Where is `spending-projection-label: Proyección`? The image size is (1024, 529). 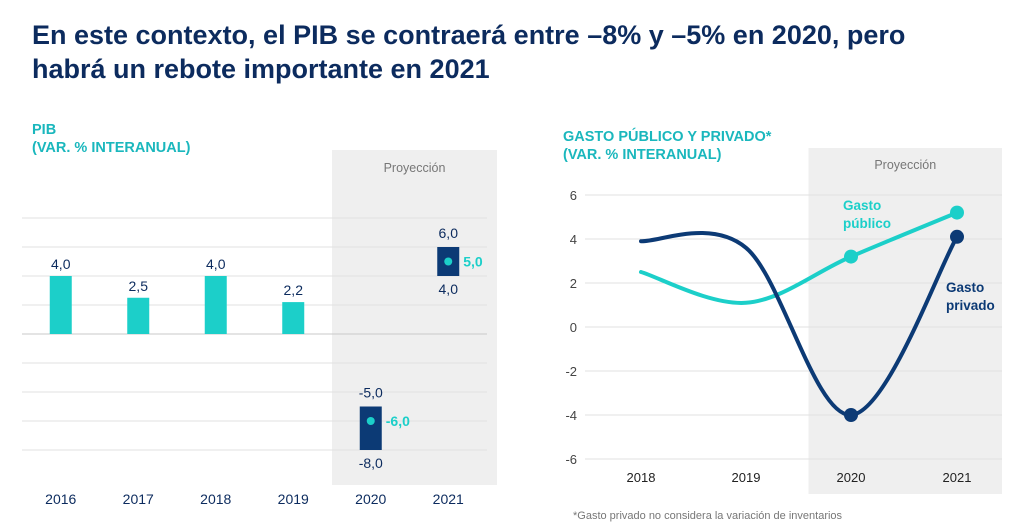
spending-projection-label: Proyección is located at coordinates (905, 165).